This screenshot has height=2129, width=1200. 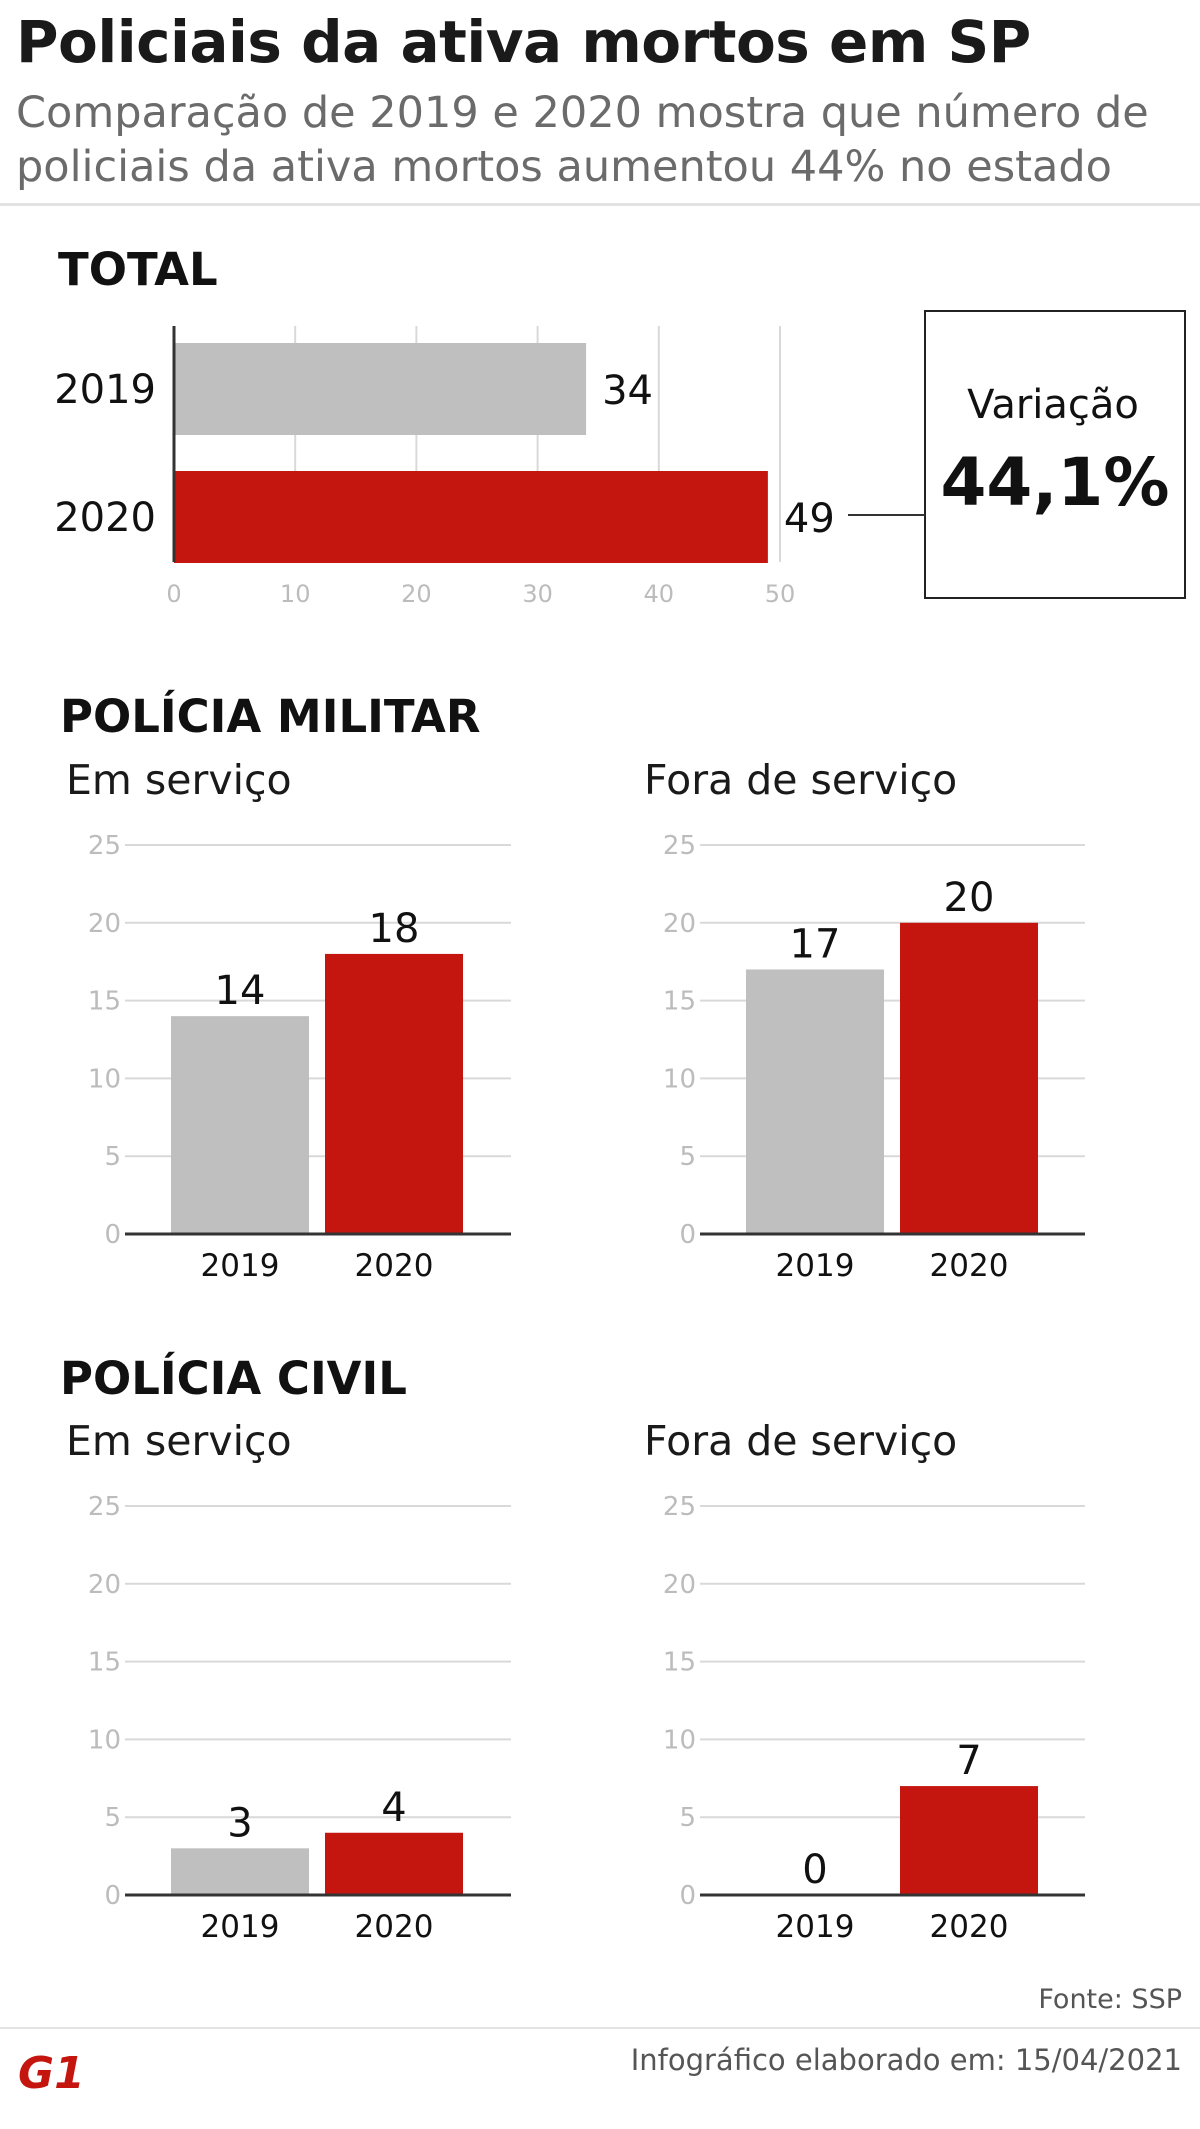 What do you see at coordinates (112, 1818) in the screenshot?
I see `pc_em-y-tick-label: 5` at bounding box center [112, 1818].